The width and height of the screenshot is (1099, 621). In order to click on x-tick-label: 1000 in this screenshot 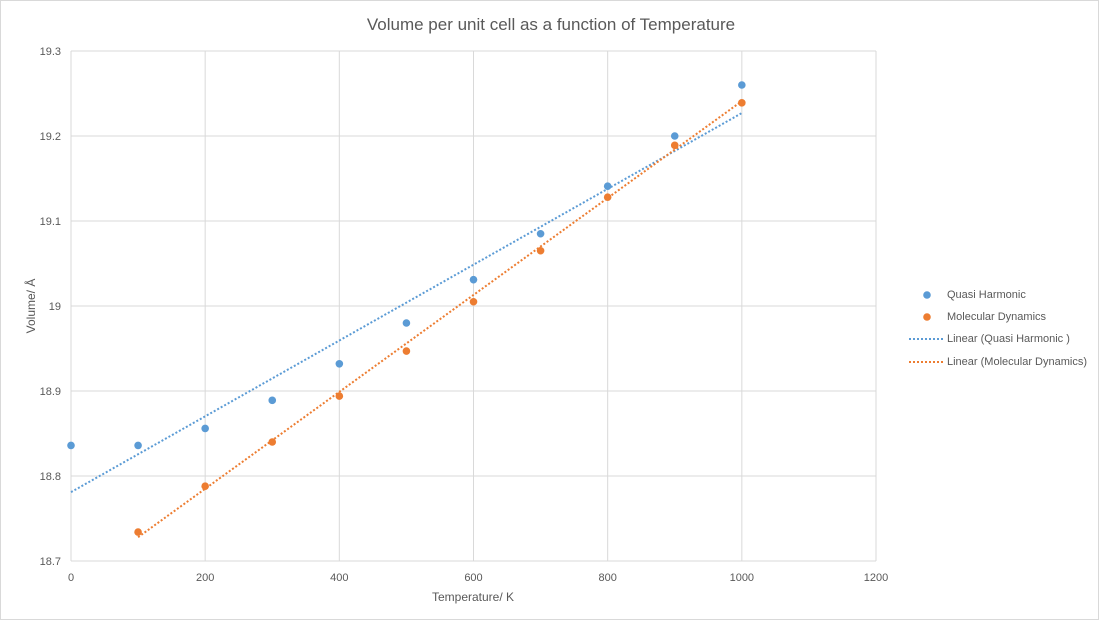, I will do `click(742, 578)`.